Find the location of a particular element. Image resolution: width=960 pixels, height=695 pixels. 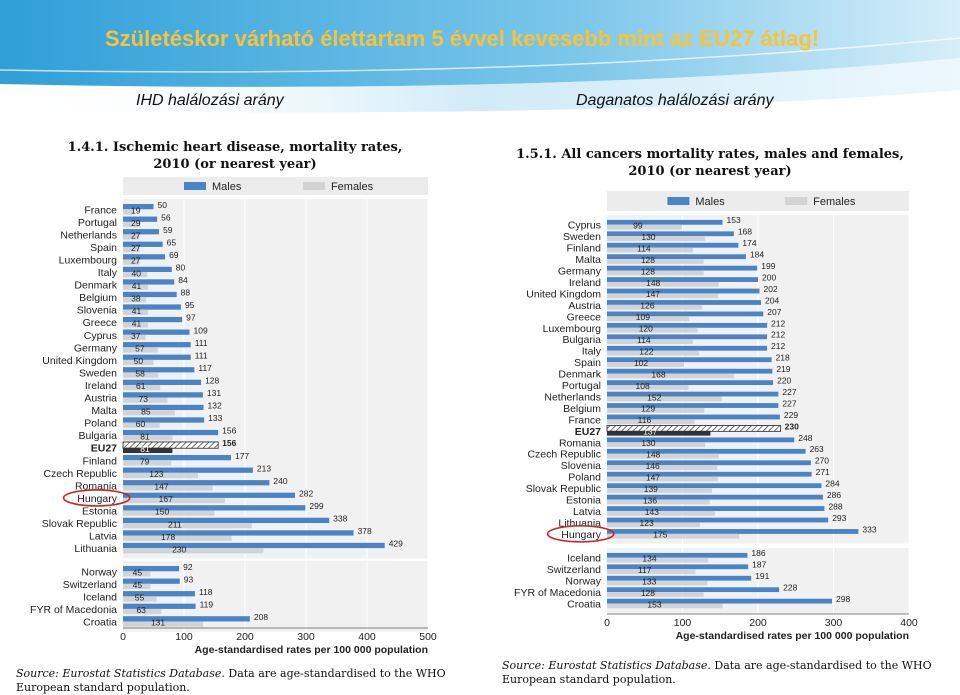

bar-males-united-kingdom is located at coordinates (157, 357).